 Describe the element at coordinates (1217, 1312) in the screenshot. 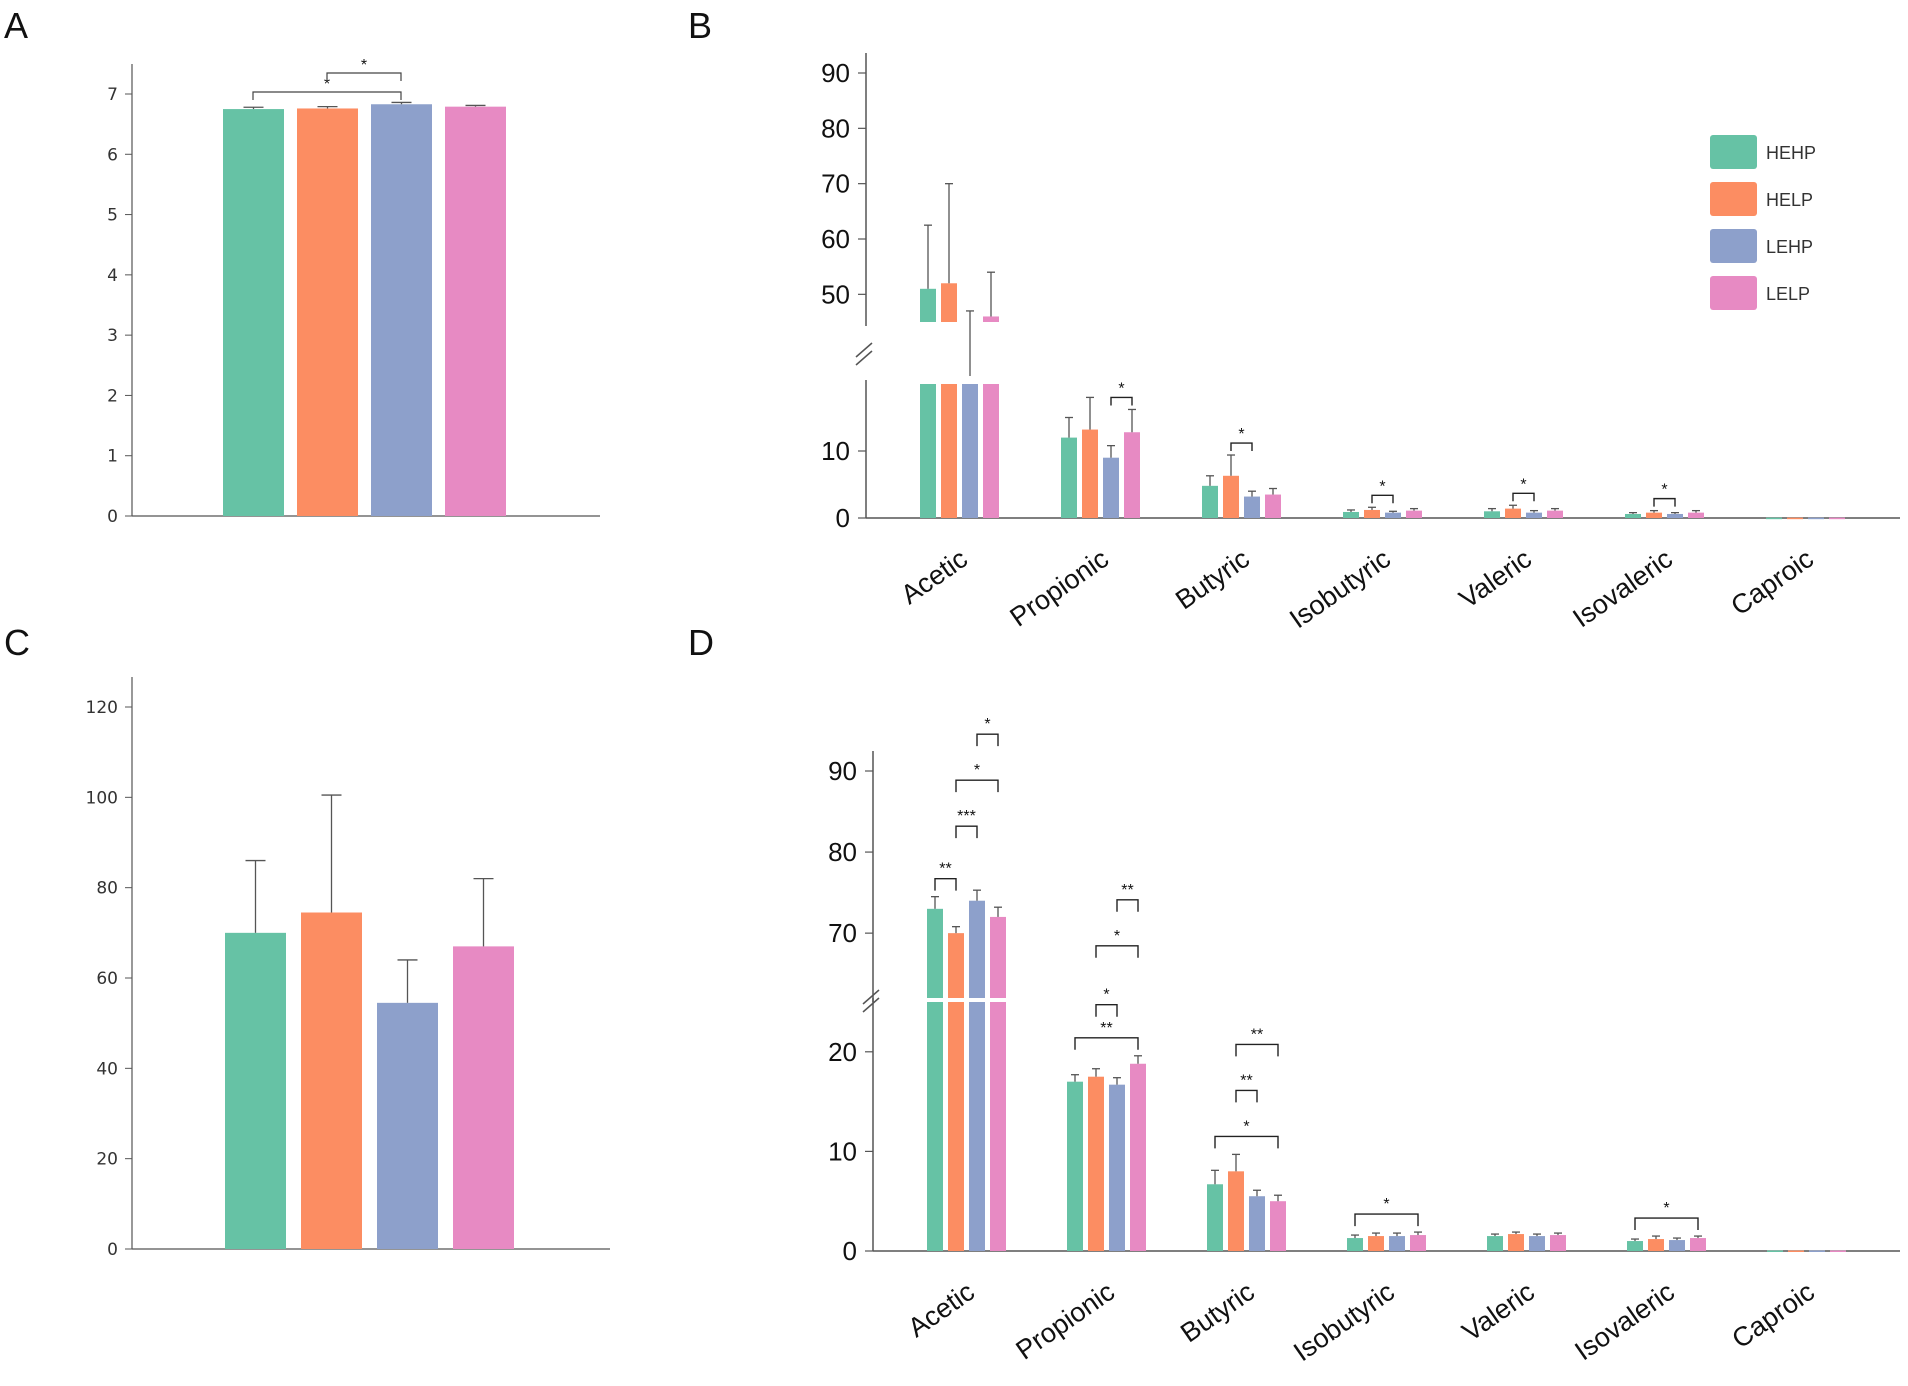

I see `category-label-butyric: Butyric` at that location.